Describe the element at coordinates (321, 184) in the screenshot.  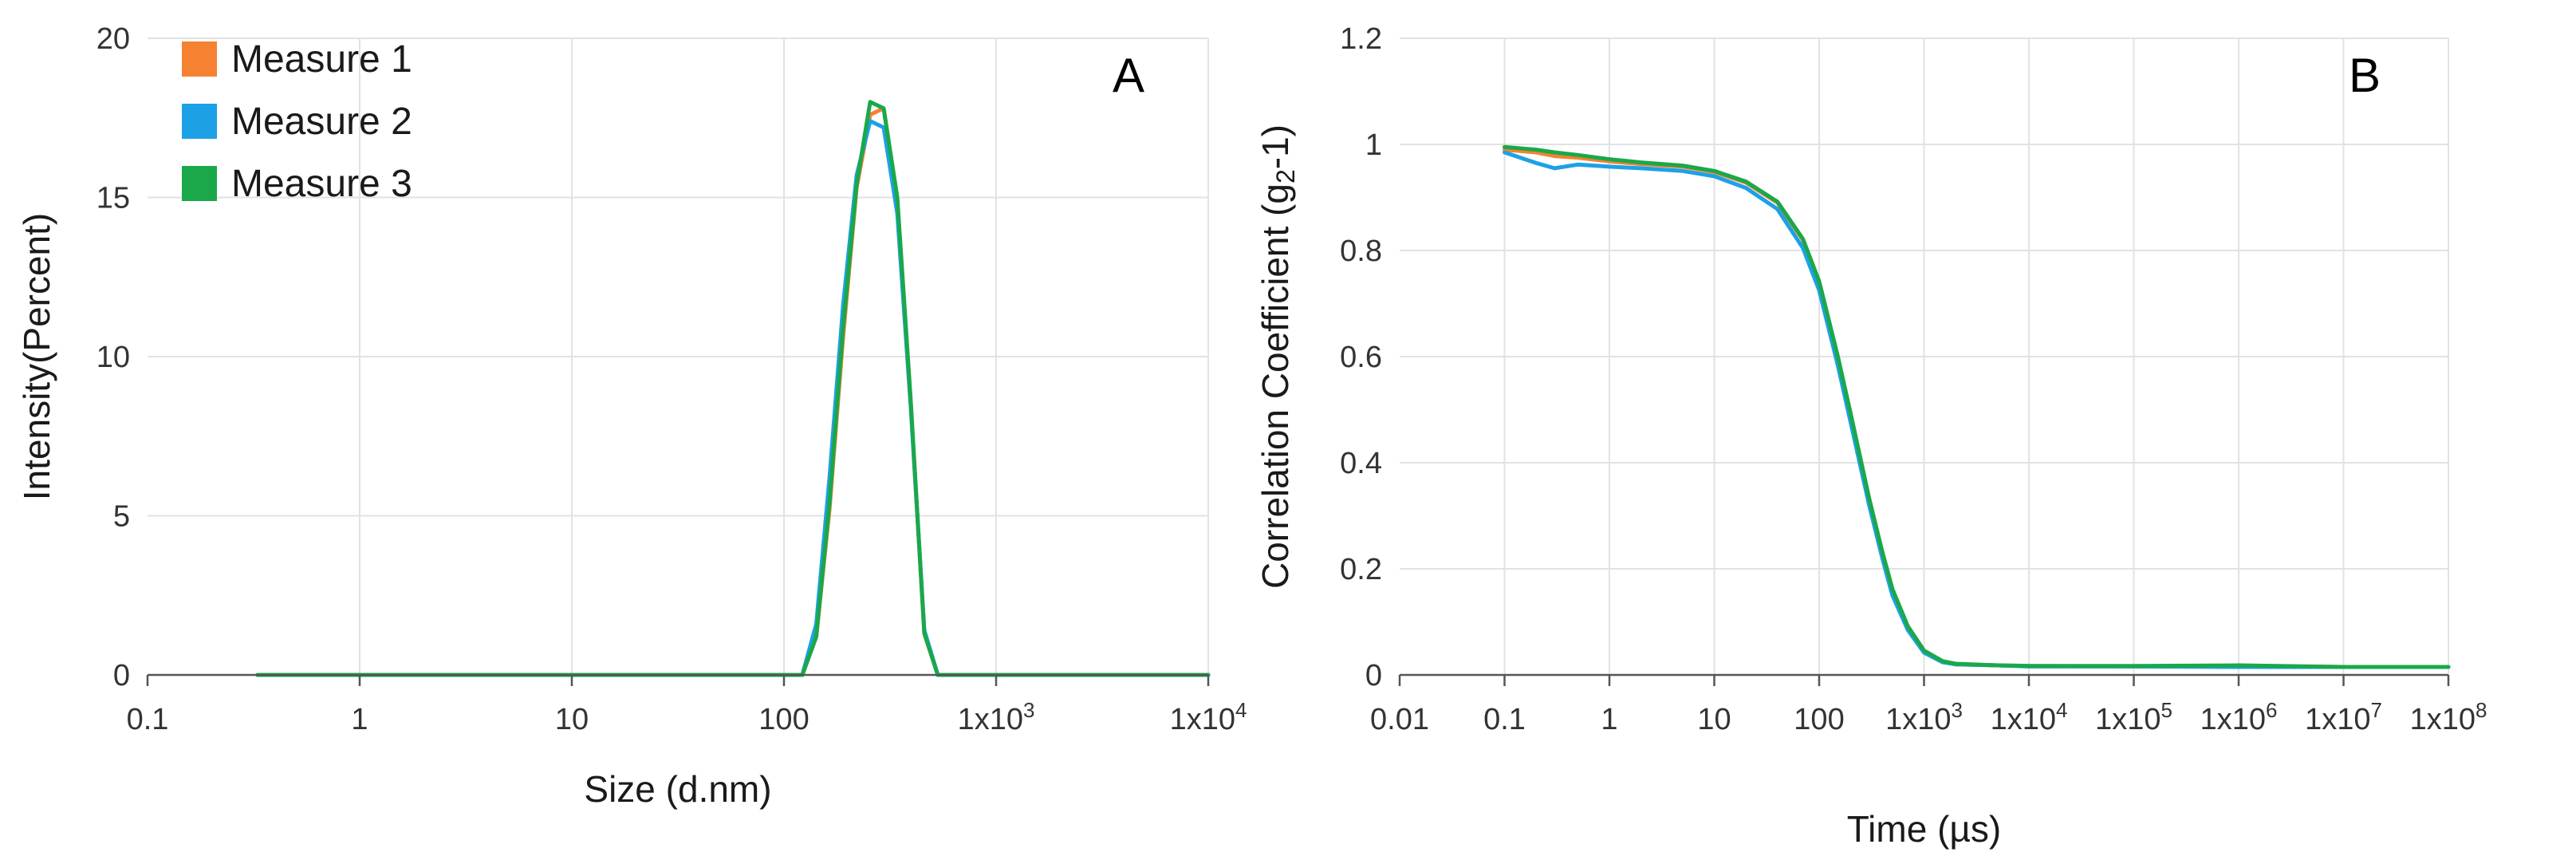
I see `legend-label-measure-3: Measure 3` at that location.